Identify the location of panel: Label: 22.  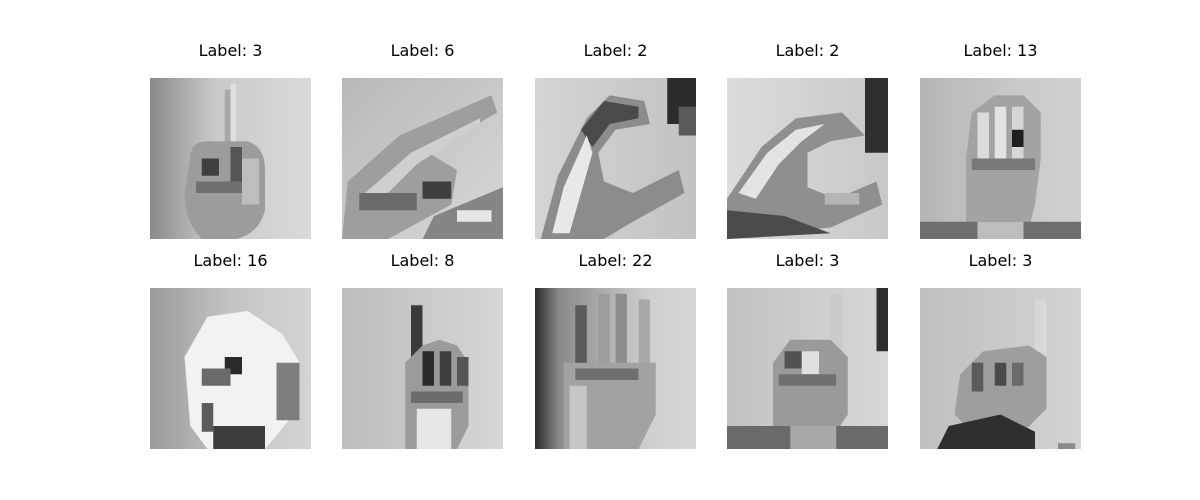
(615, 349).